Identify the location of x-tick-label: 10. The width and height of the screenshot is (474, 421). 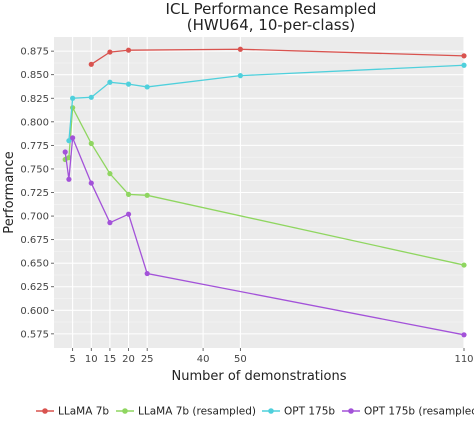
(91, 359).